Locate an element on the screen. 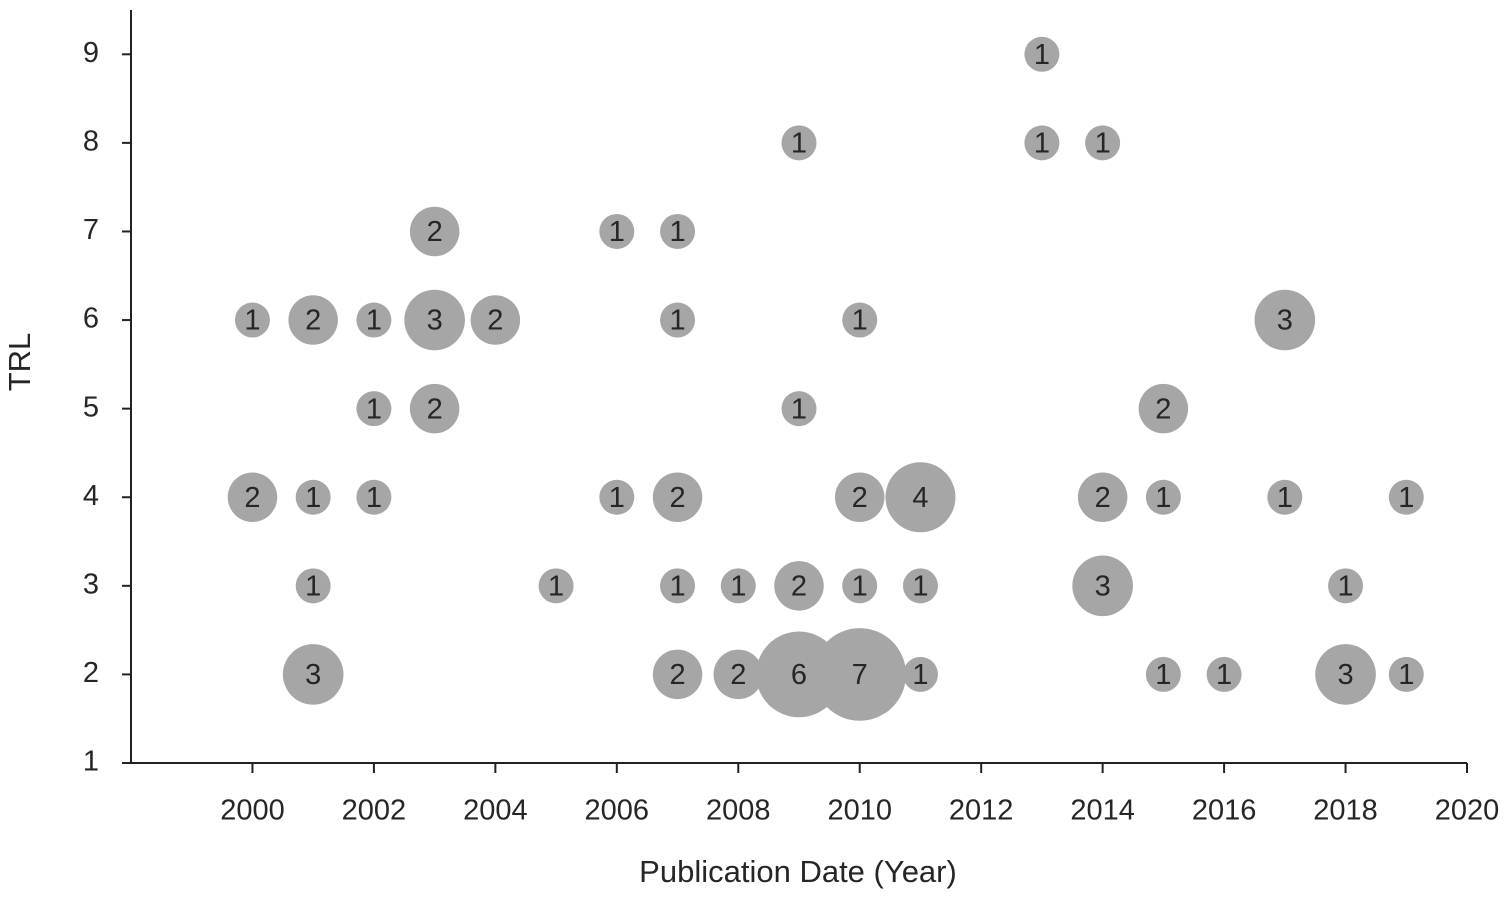 This screenshot has height=901, width=1511. y-tick-label: 5 is located at coordinates (91, 407).